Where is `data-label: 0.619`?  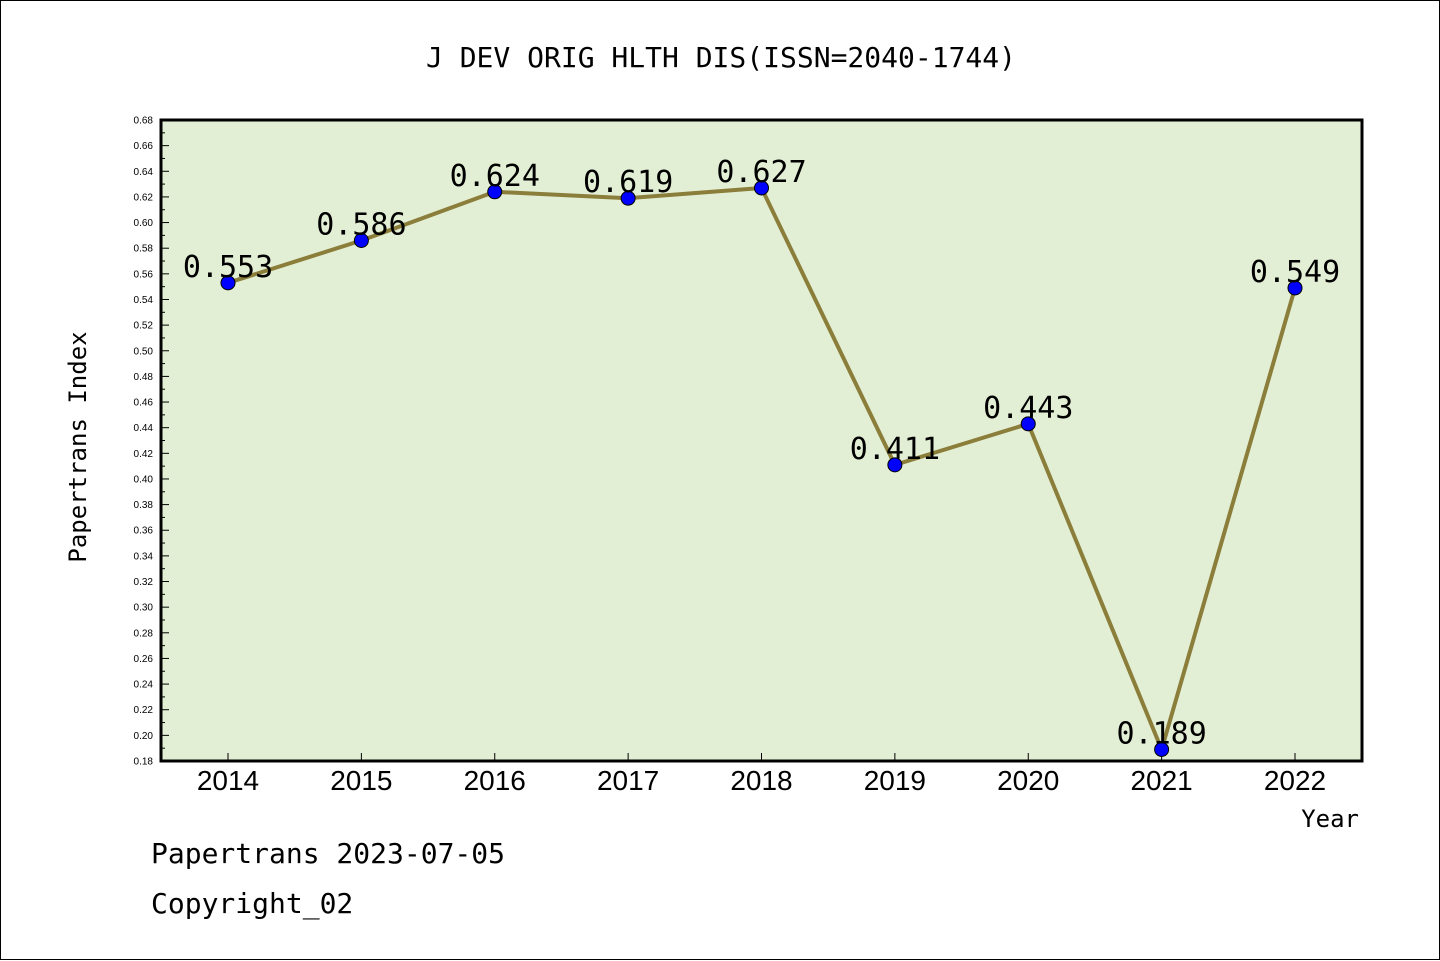 data-label: 0.619 is located at coordinates (628, 182).